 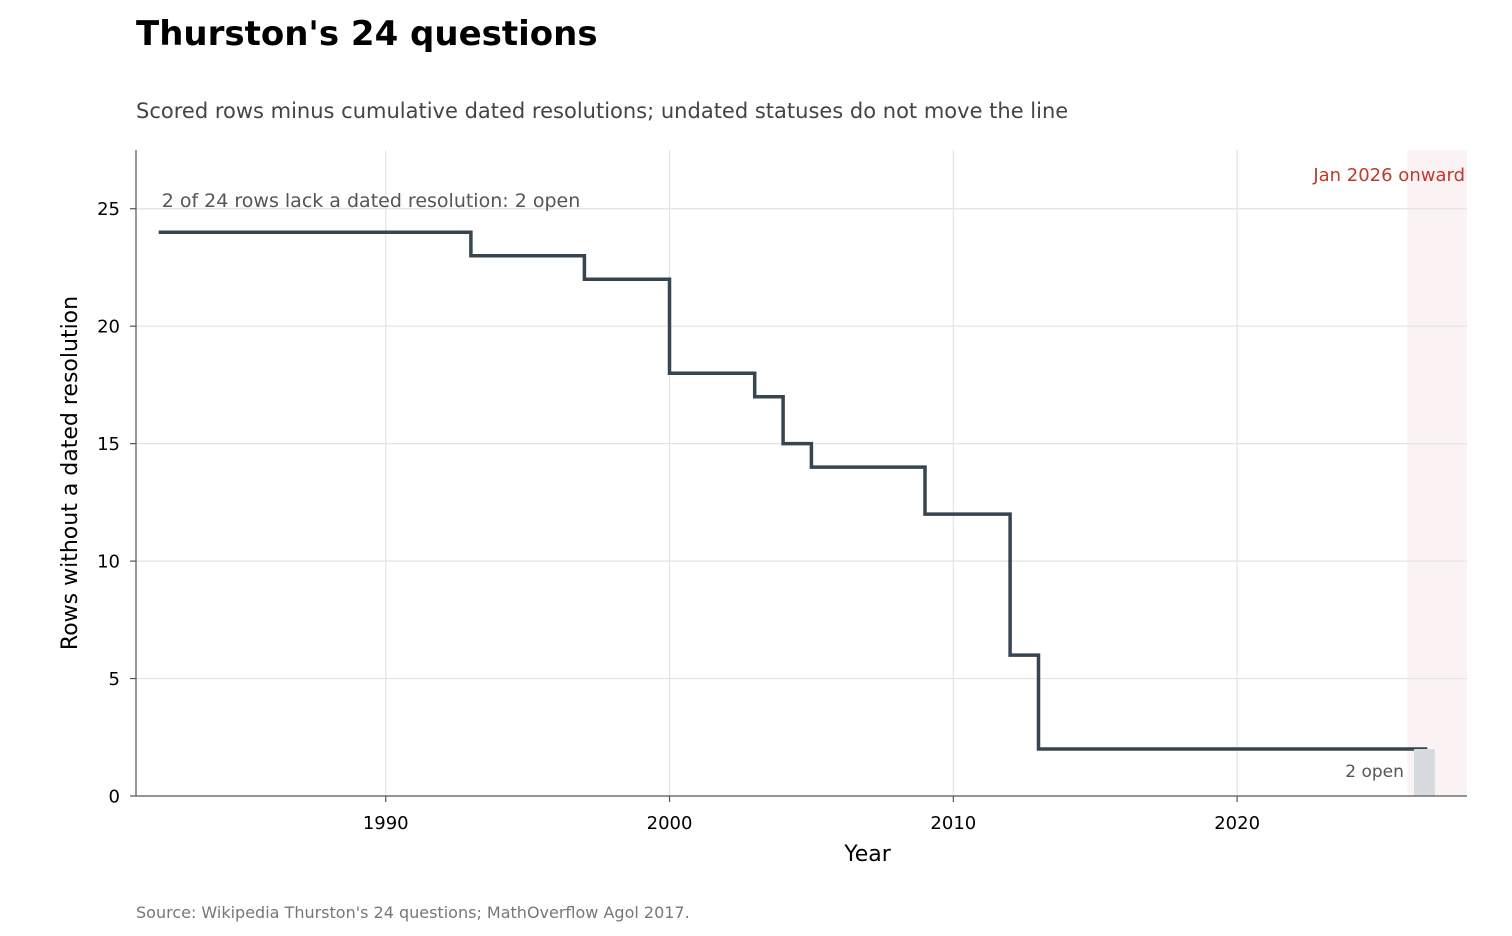 I want to click on y-axis-label: Rows without a dated resolution, so click(x=70, y=473).